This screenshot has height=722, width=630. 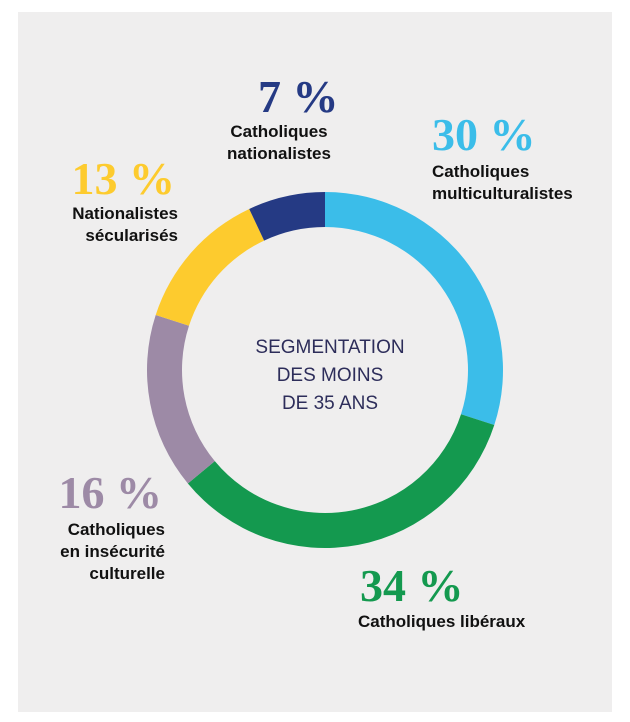 I want to click on center-label: SEGMENTATION, so click(x=329, y=347).